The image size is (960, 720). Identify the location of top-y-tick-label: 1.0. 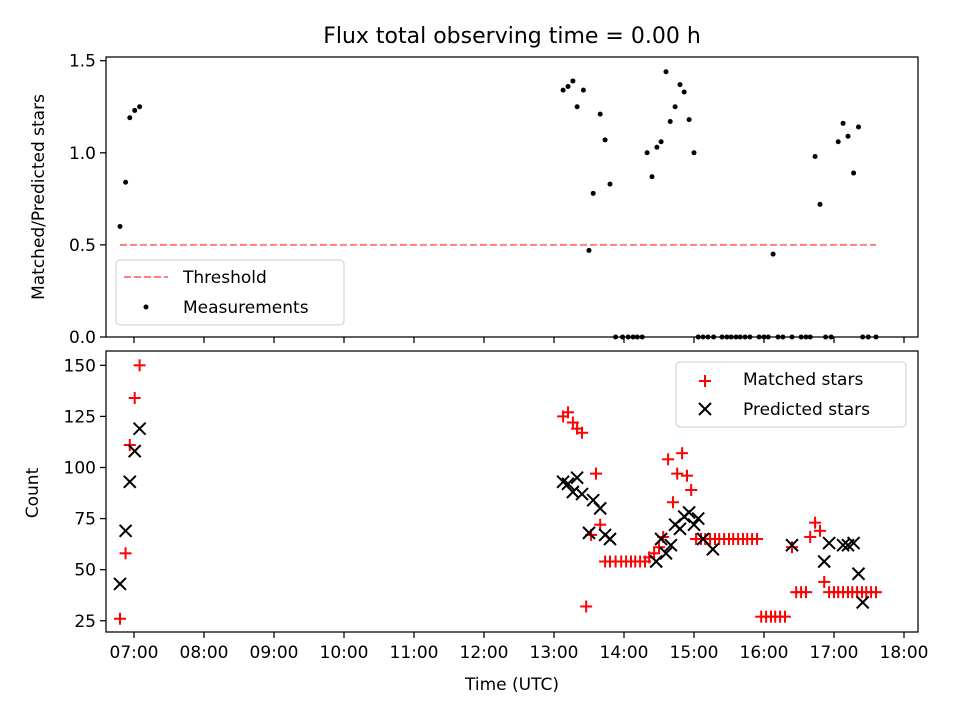
(82, 154).